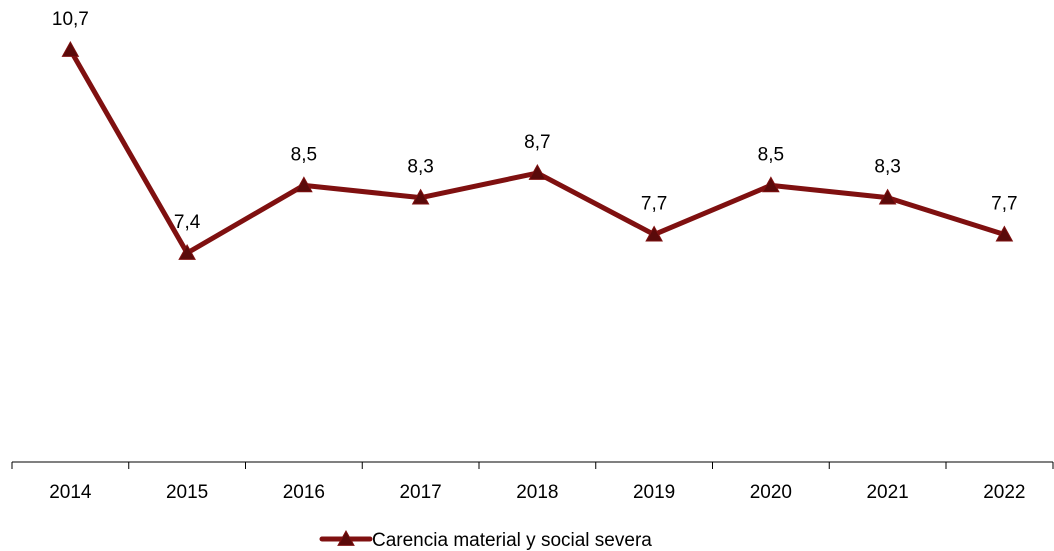  What do you see at coordinates (187, 492) in the screenshot?
I see `x-tick-label: 2015` at bounding box center [187, 492].